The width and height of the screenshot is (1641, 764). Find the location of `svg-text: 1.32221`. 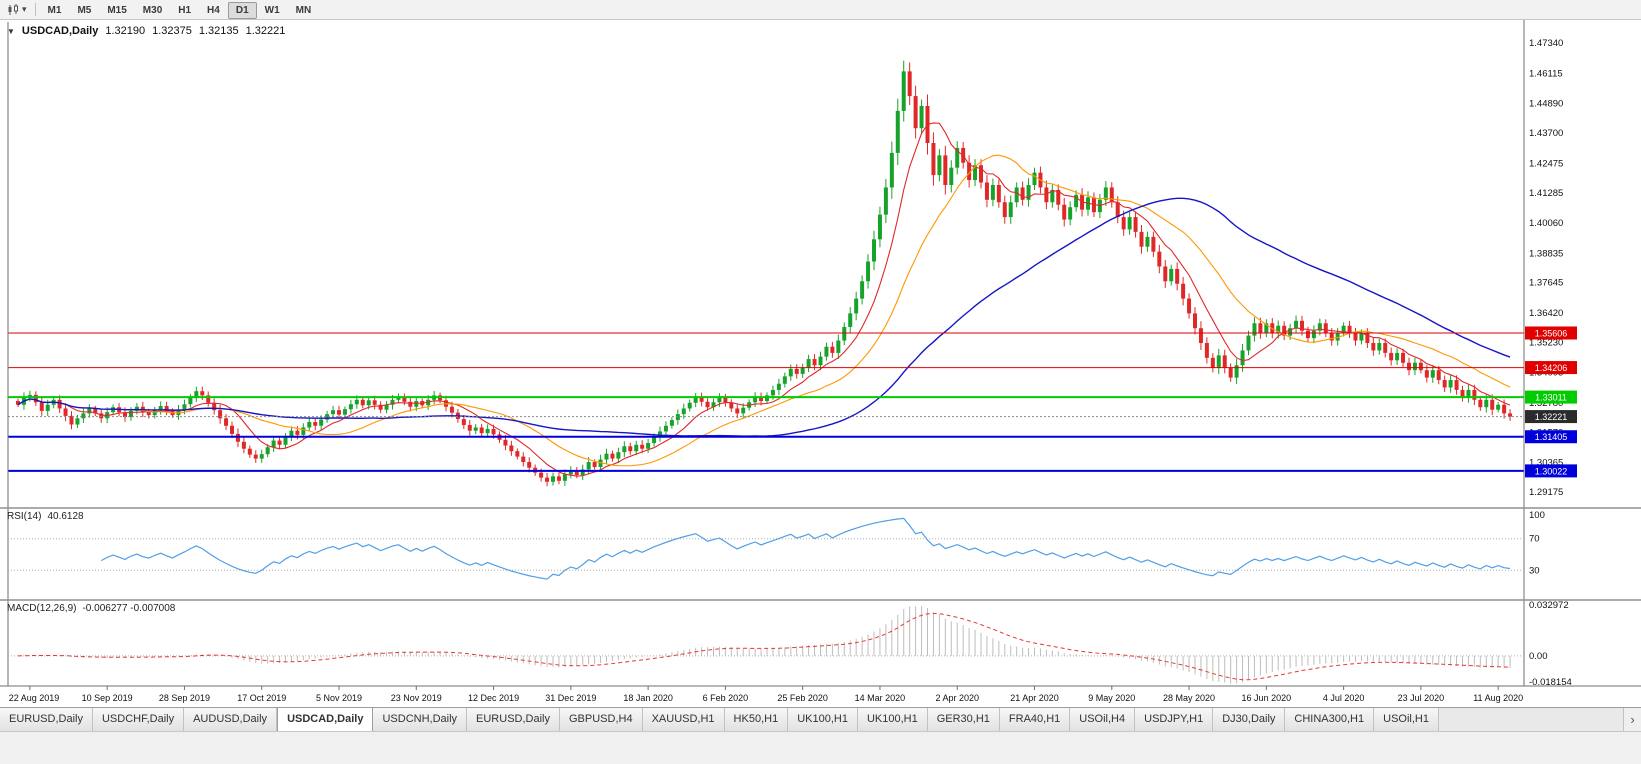

svg-text: 1.32221 is located at coordinates (1551, 417).